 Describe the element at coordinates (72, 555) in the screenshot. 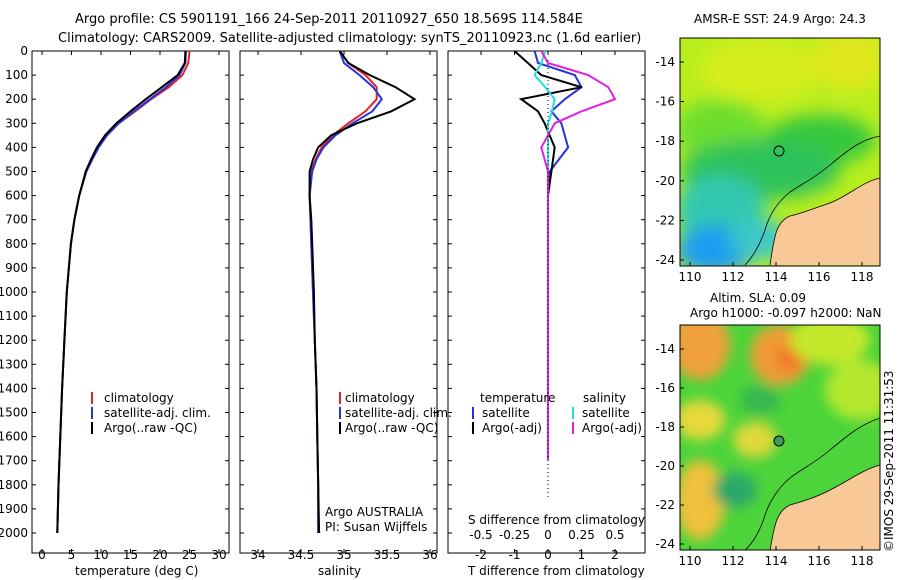

I see `x-tick-label: 5` at that location.